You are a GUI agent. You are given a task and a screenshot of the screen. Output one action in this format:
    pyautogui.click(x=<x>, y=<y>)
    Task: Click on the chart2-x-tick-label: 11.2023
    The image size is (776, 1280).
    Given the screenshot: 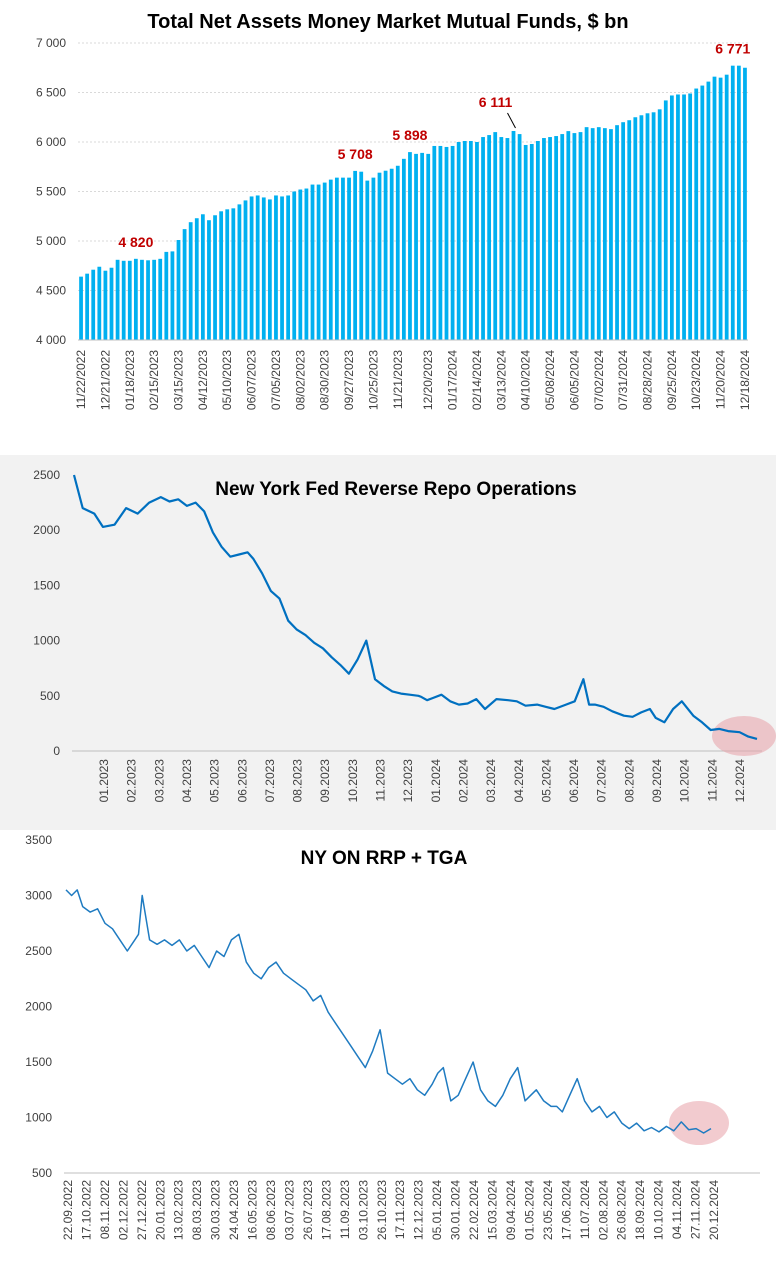 What is the action you would take?
    pyautogui.click(x=381, y=780)
    